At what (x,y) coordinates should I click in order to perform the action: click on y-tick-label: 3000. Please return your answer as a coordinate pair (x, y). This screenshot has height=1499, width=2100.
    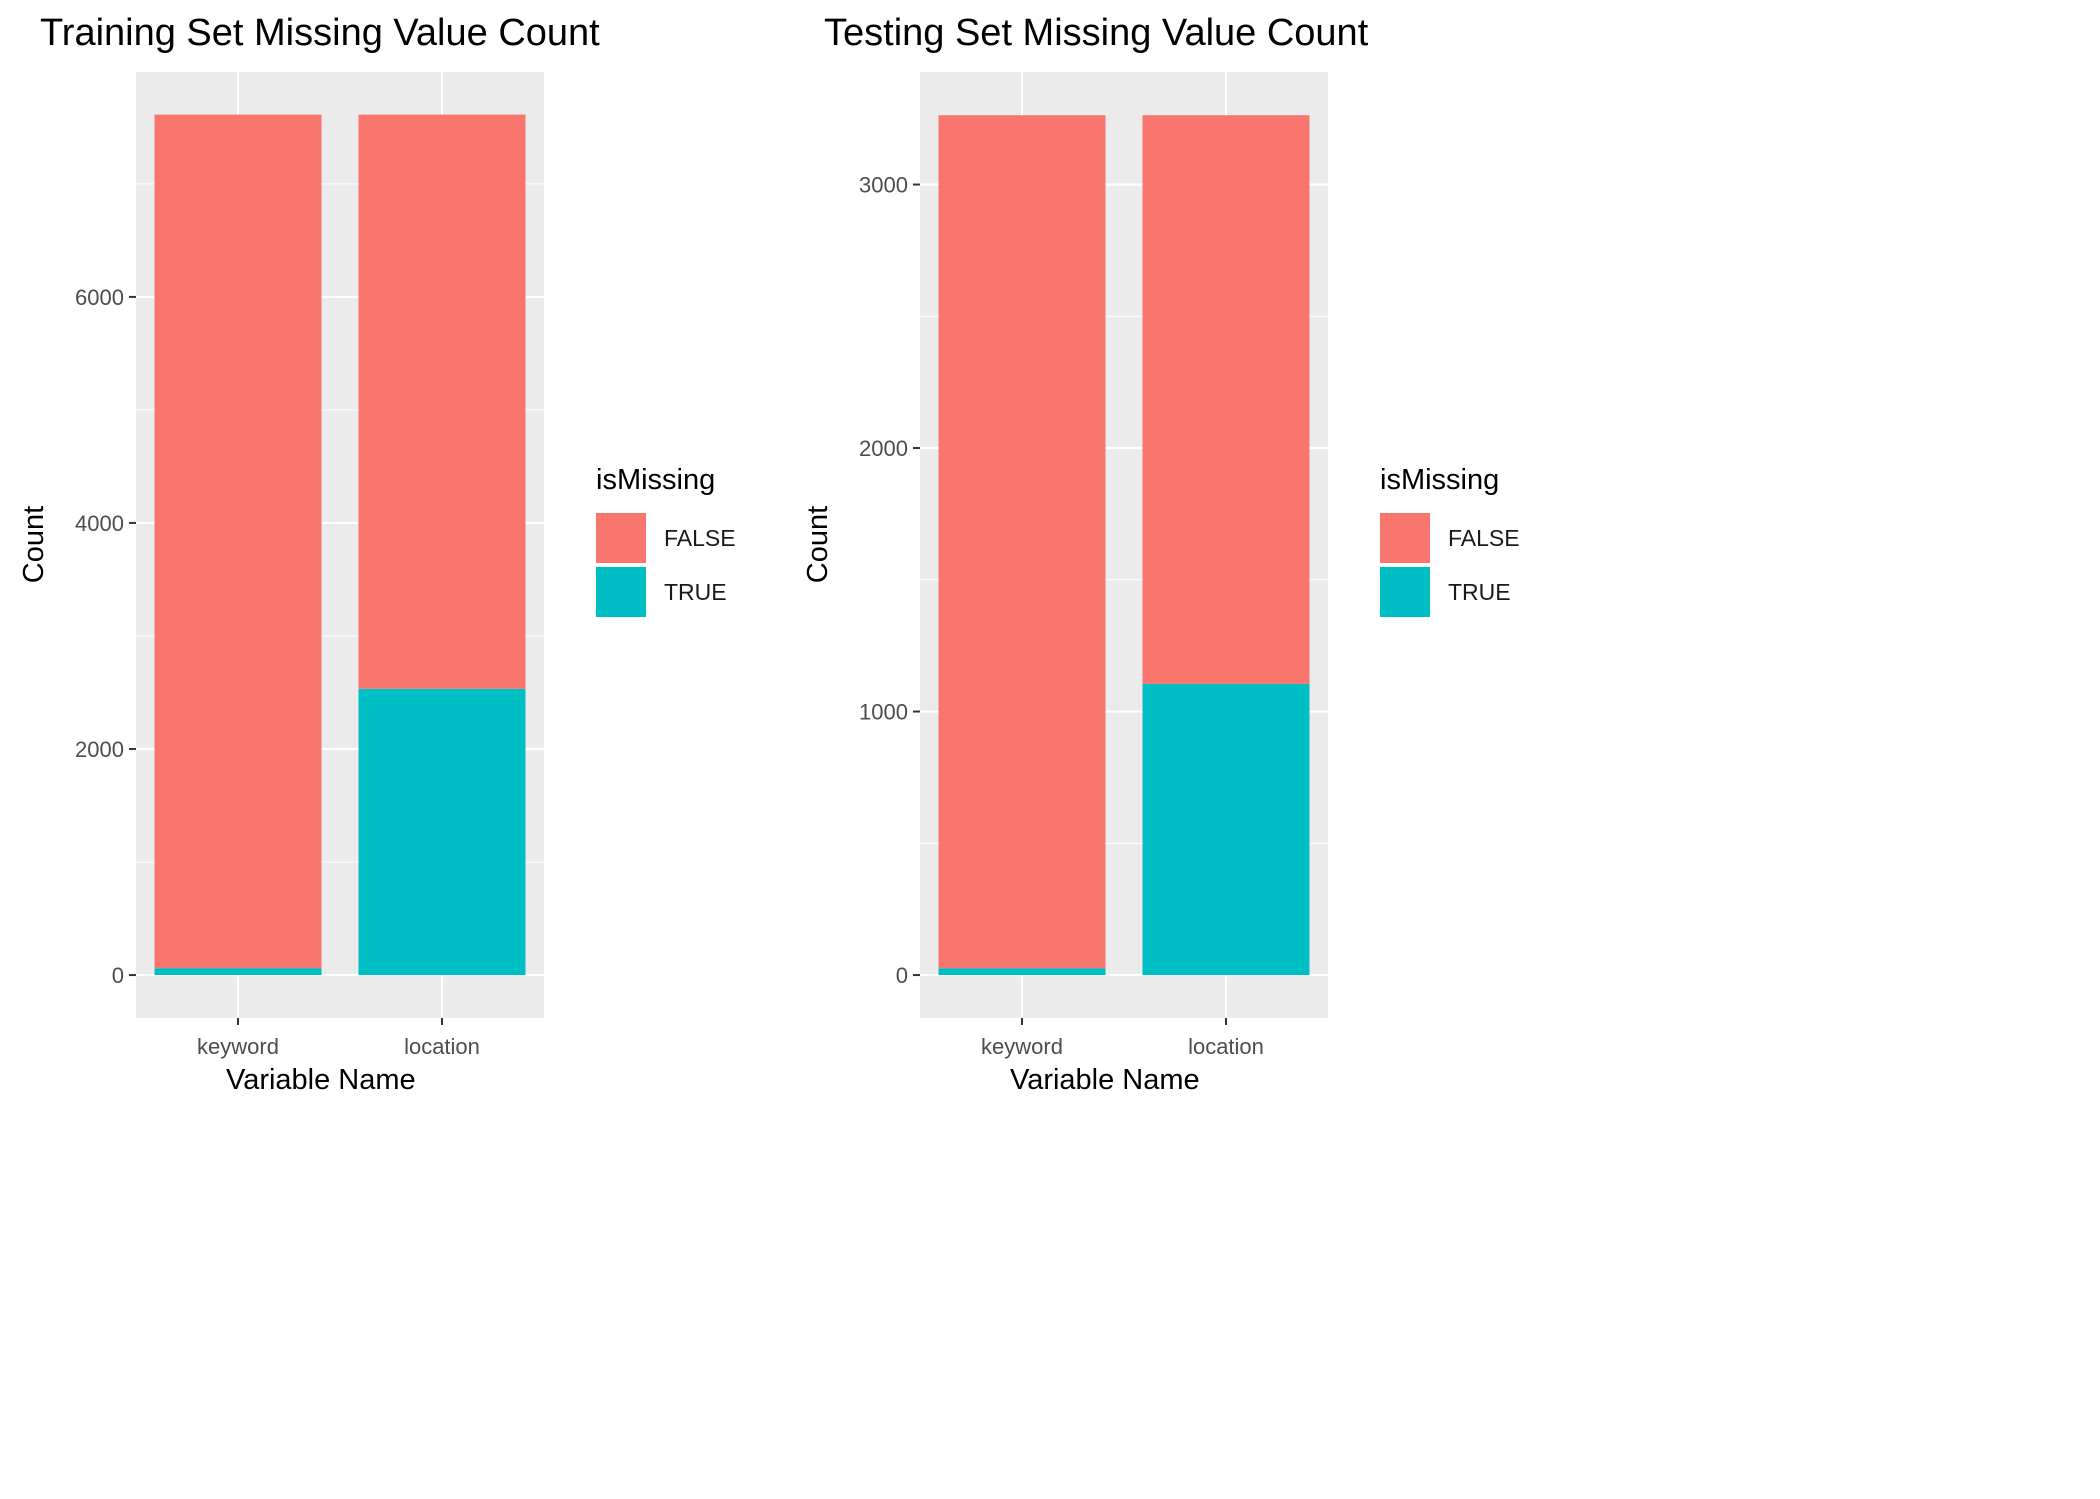
    Looking at the image, I should click on (883, 185).